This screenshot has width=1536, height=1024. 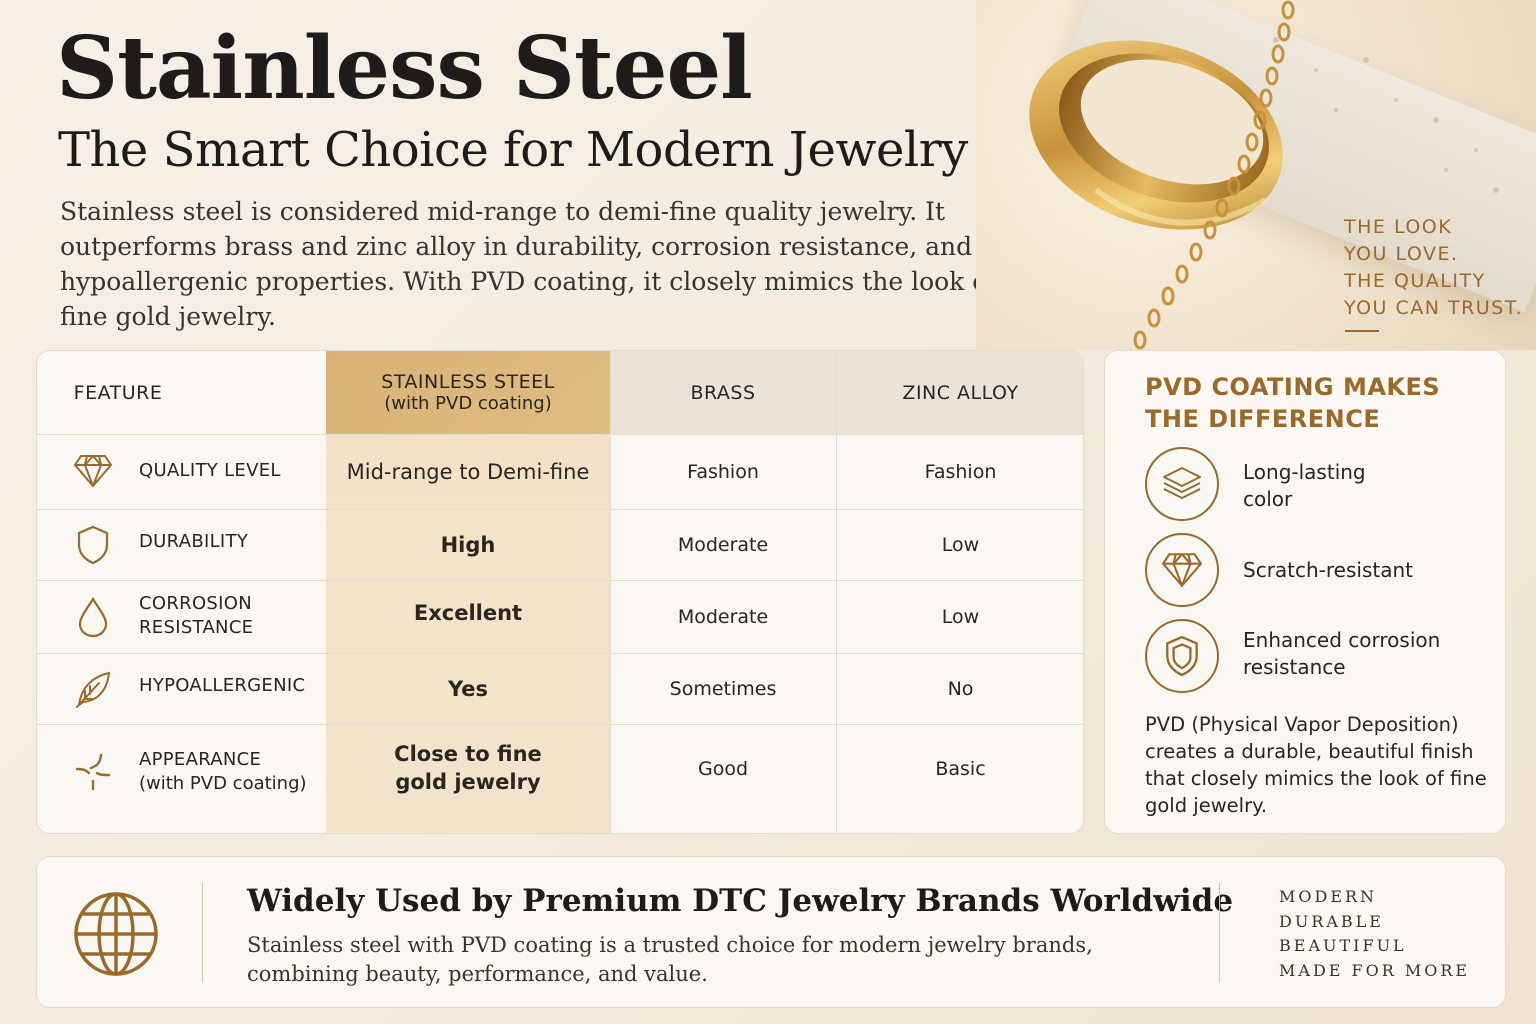 What do you see at coordinates (1389, 934) in the screenshot?
I see `footer-words: MODERN DURABLE BEAUTIFUL MADE FOR MORE` at bounding box center [1389, 934].